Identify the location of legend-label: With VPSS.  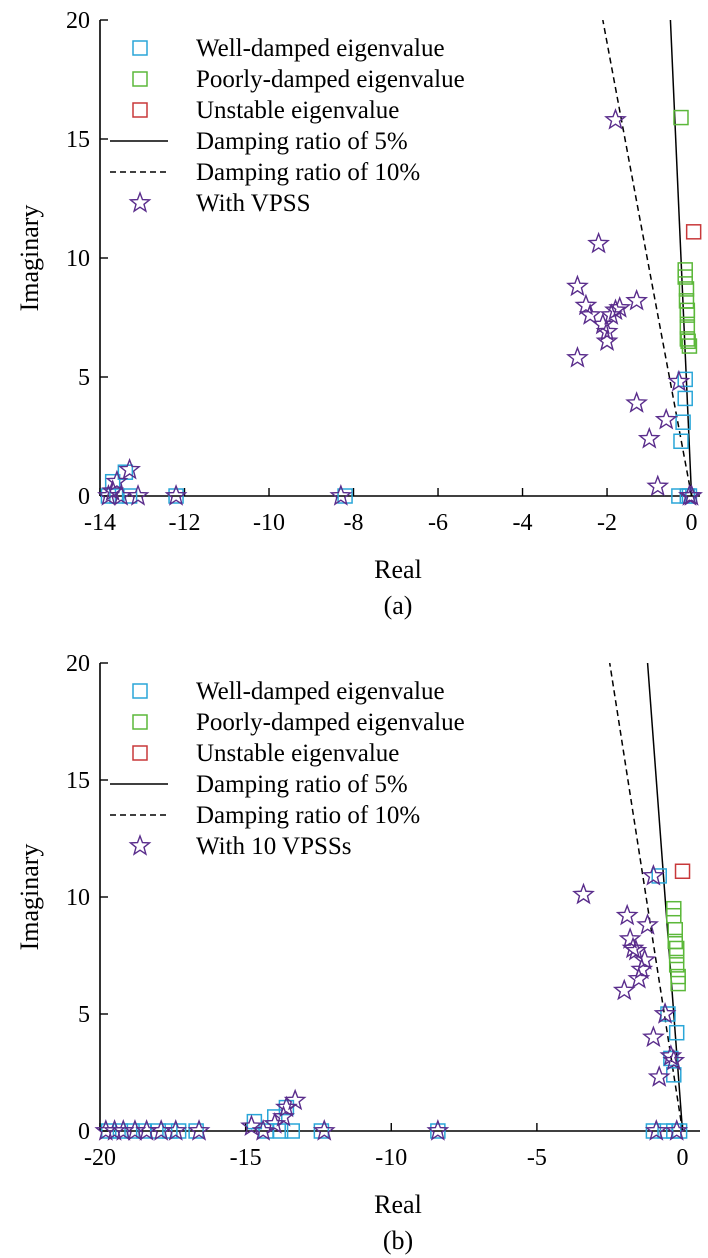
(253, 203).